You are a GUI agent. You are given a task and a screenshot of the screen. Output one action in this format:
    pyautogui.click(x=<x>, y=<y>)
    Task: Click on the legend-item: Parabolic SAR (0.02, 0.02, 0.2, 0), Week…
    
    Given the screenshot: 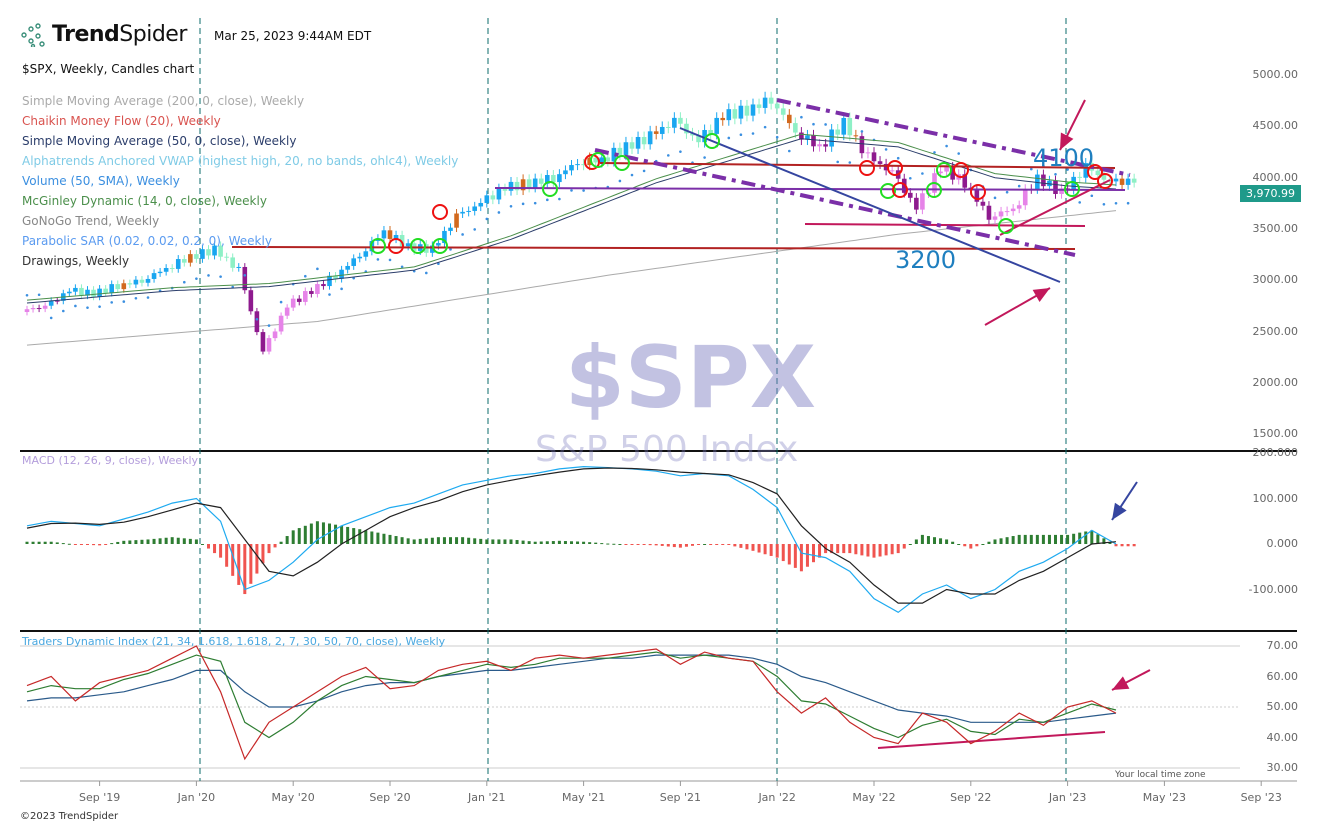 What is the action you would take?
    pyautogui.click(x=147, y=241)
    